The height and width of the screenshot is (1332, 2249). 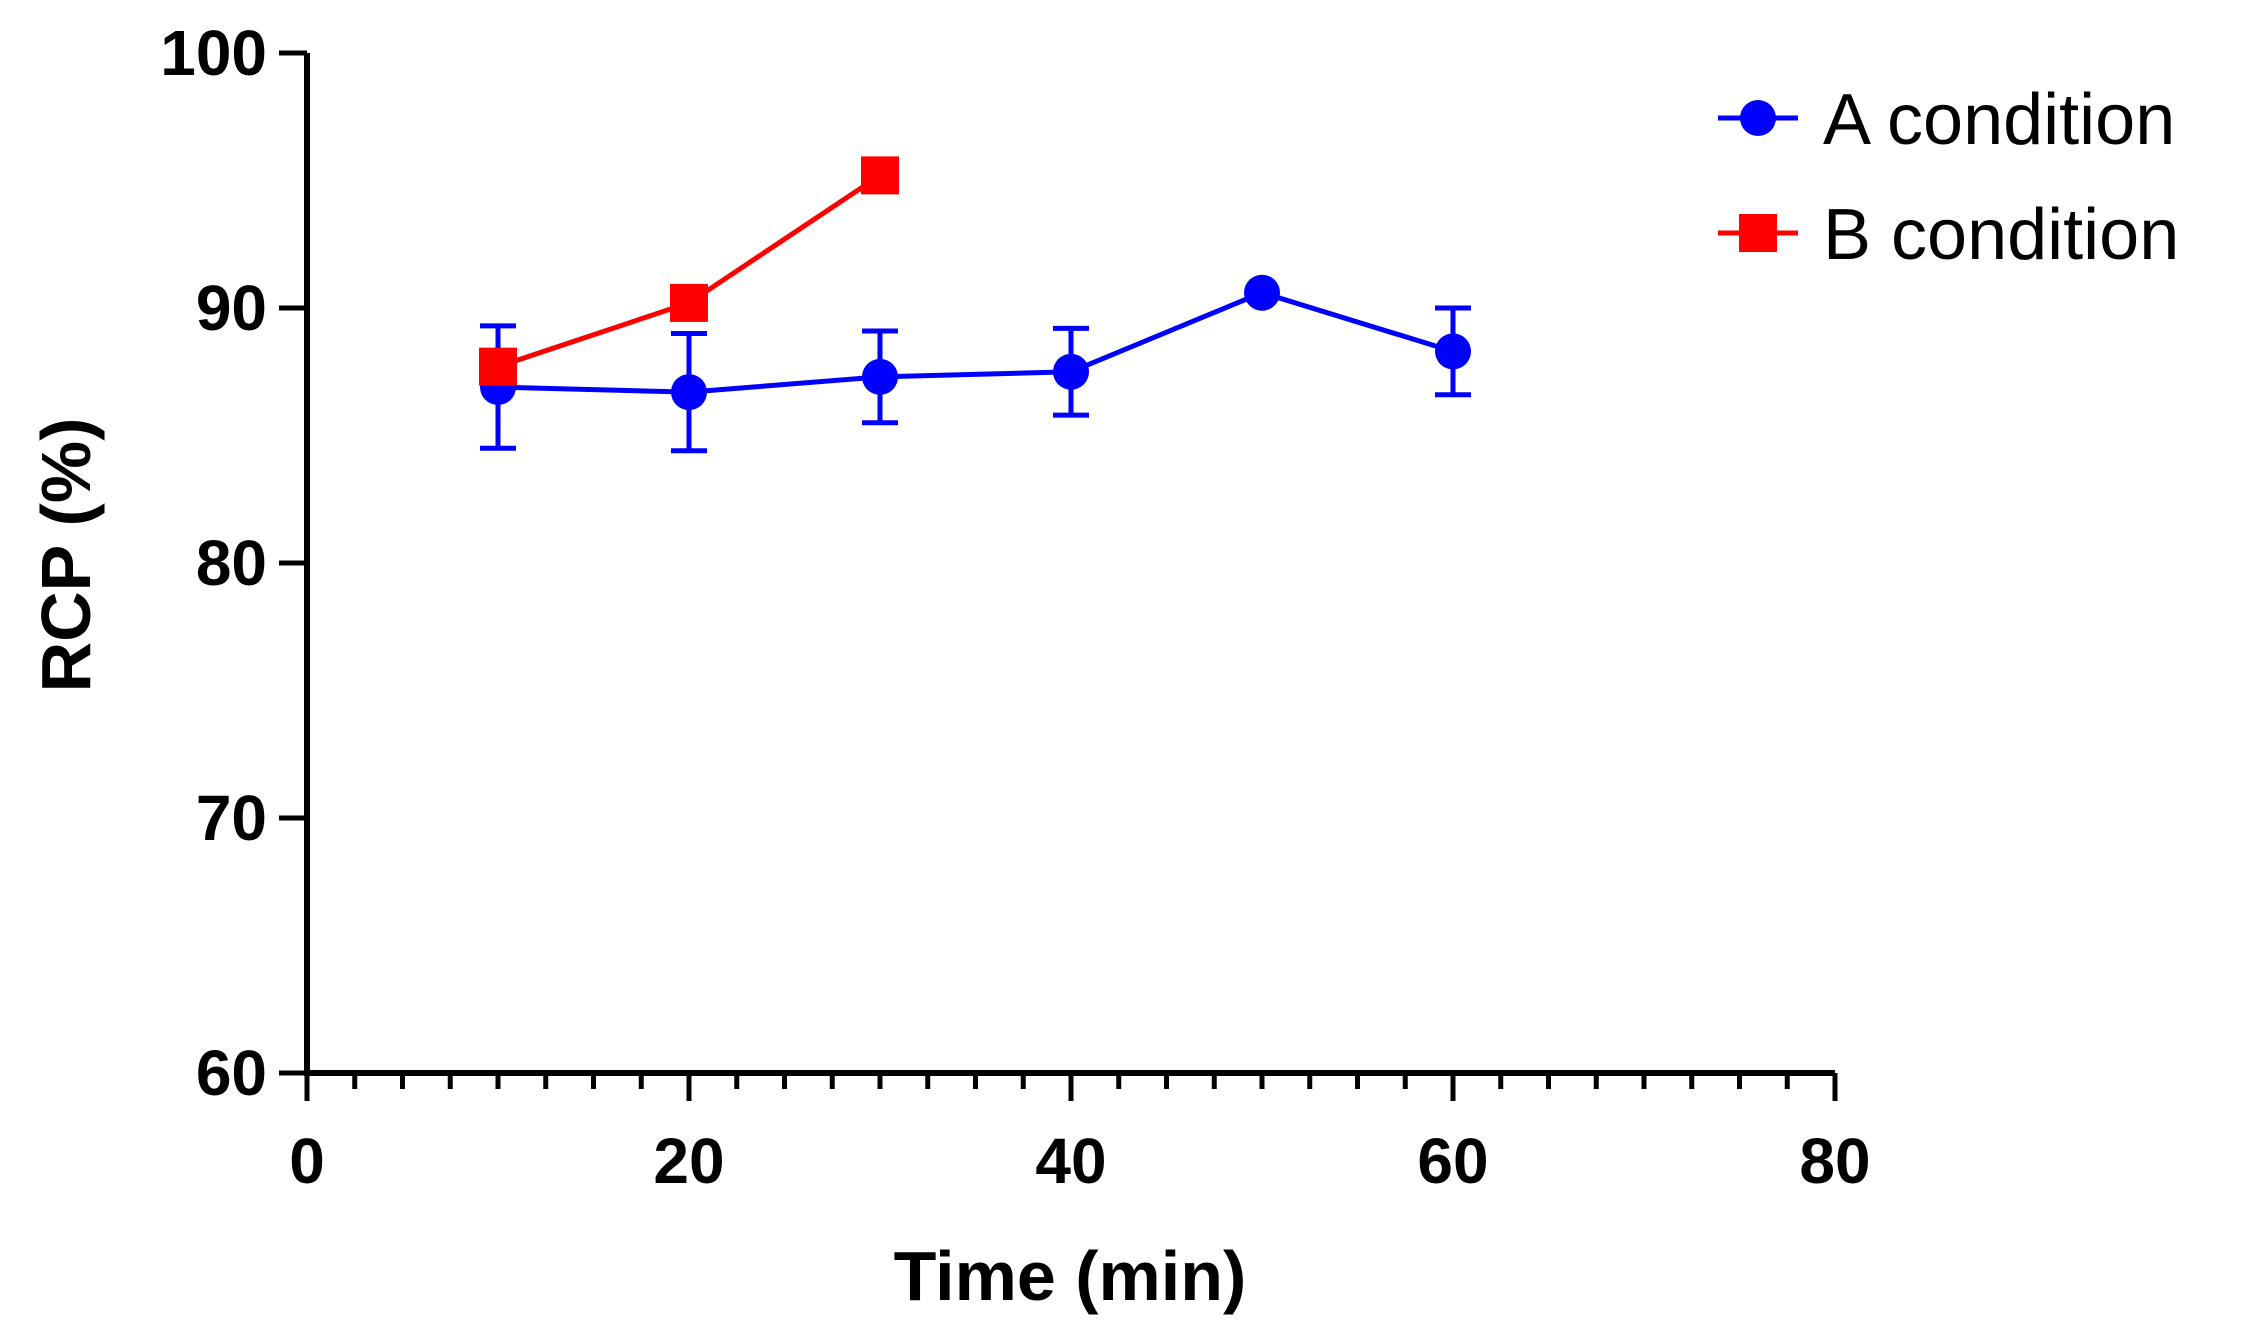 I want to click on x-tick-label: 60, so click(x=1452, y=1161).